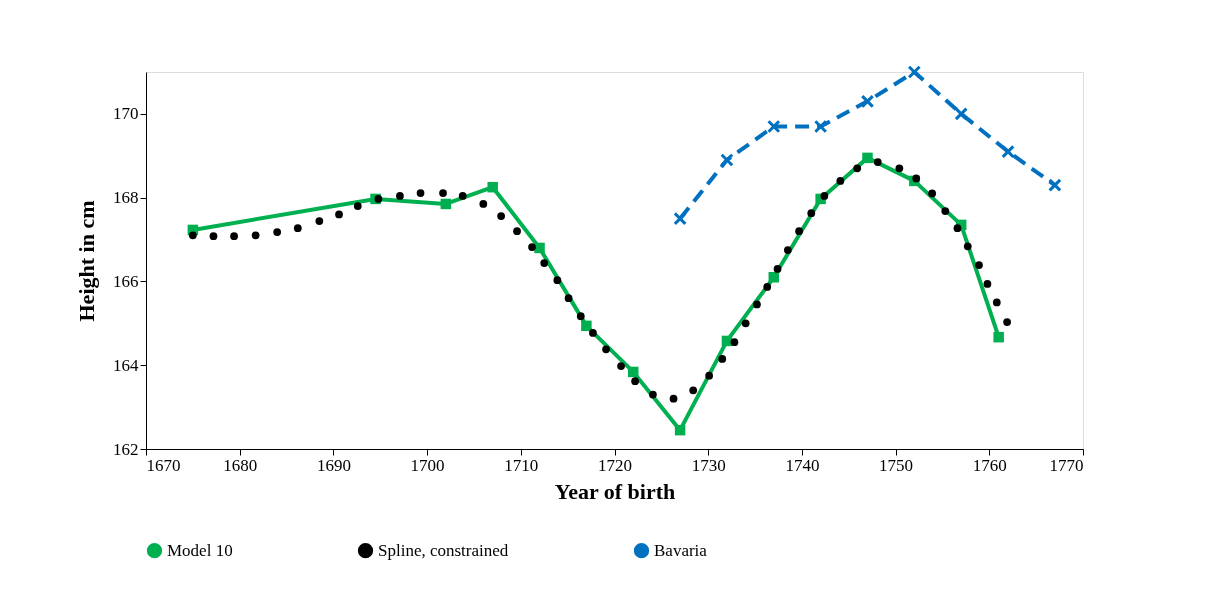  What do you see at coordinates (802, 465) in the screenshot?
I see `x-tick-label: 1740` at bounding box center [802, 465].